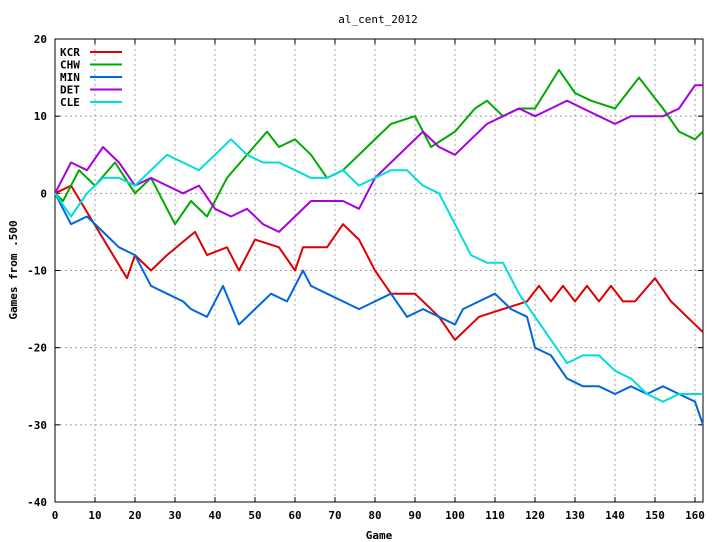 This screenshot has width=723, height=542. I want to click on x-tick-label: 0, so click(55, 515).